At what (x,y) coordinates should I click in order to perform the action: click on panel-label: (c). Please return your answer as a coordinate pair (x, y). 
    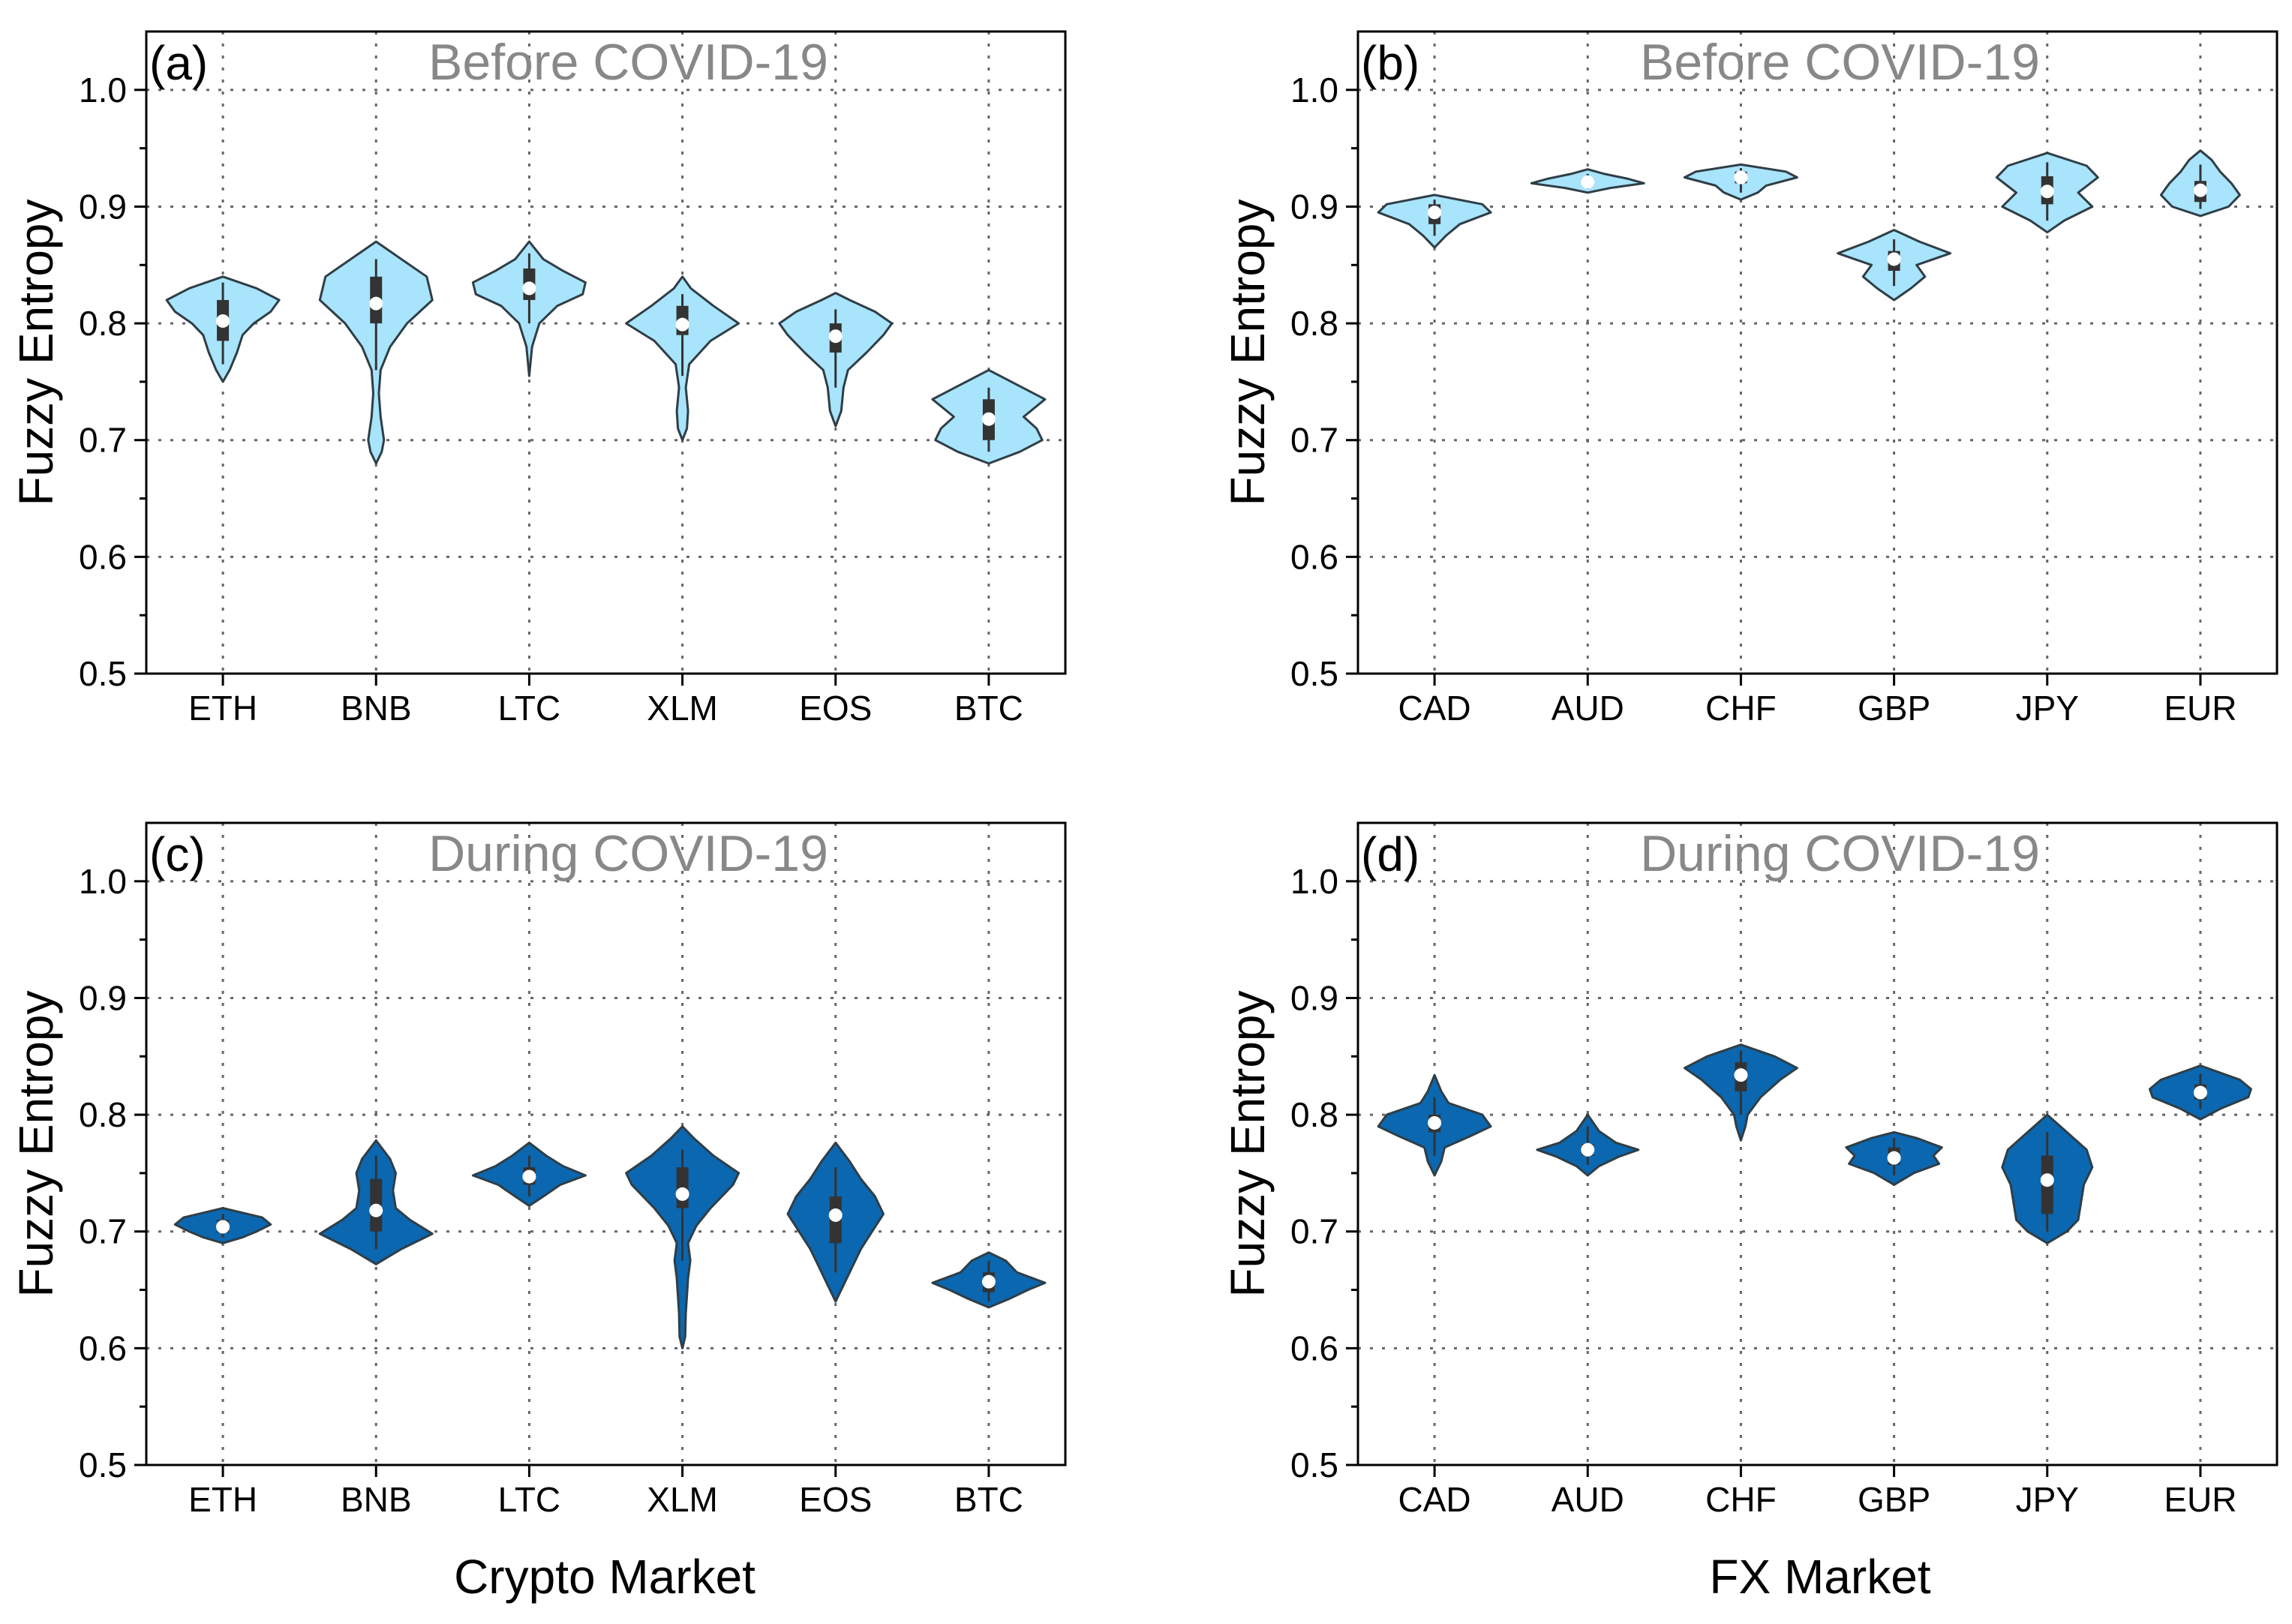
    Looking at the image, I should click on (177, 854).